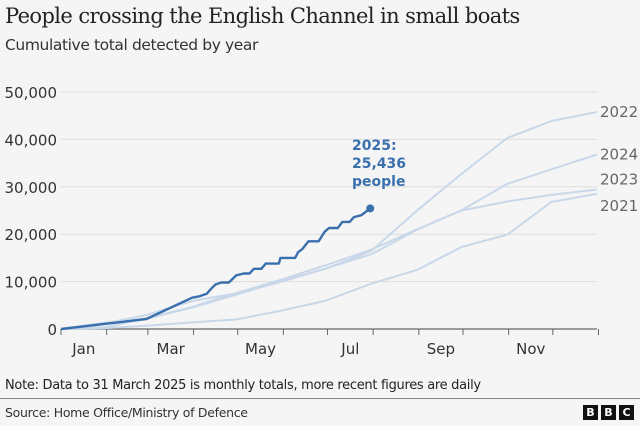 This screenshot has width=640, height=426. Describe the element at coordinates (31, 188) in the screenshot. I see `y-tick-label: 30,000` at that location.